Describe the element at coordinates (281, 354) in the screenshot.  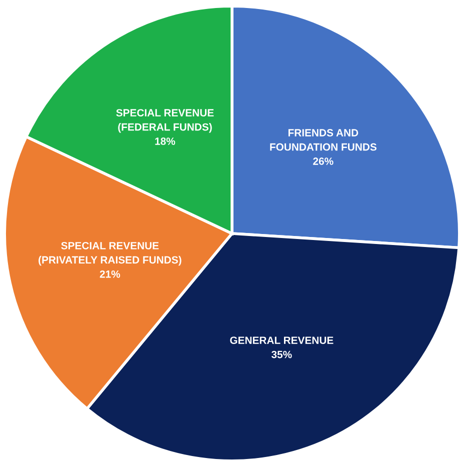
I see `data-label: 35%` at that location.